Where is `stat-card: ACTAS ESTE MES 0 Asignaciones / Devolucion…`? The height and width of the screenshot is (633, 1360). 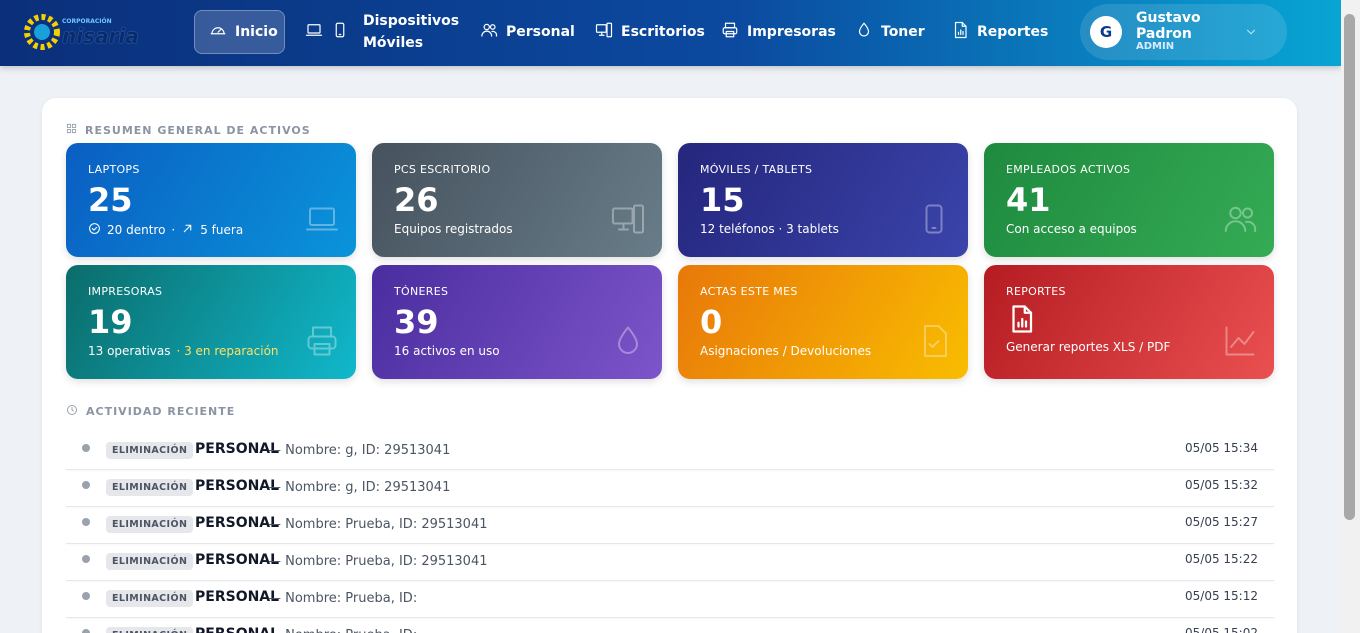
stat-card: ACTAS ESTE MES 0 Asignaciones / Devolucion… is located at coordinates (823, 322).